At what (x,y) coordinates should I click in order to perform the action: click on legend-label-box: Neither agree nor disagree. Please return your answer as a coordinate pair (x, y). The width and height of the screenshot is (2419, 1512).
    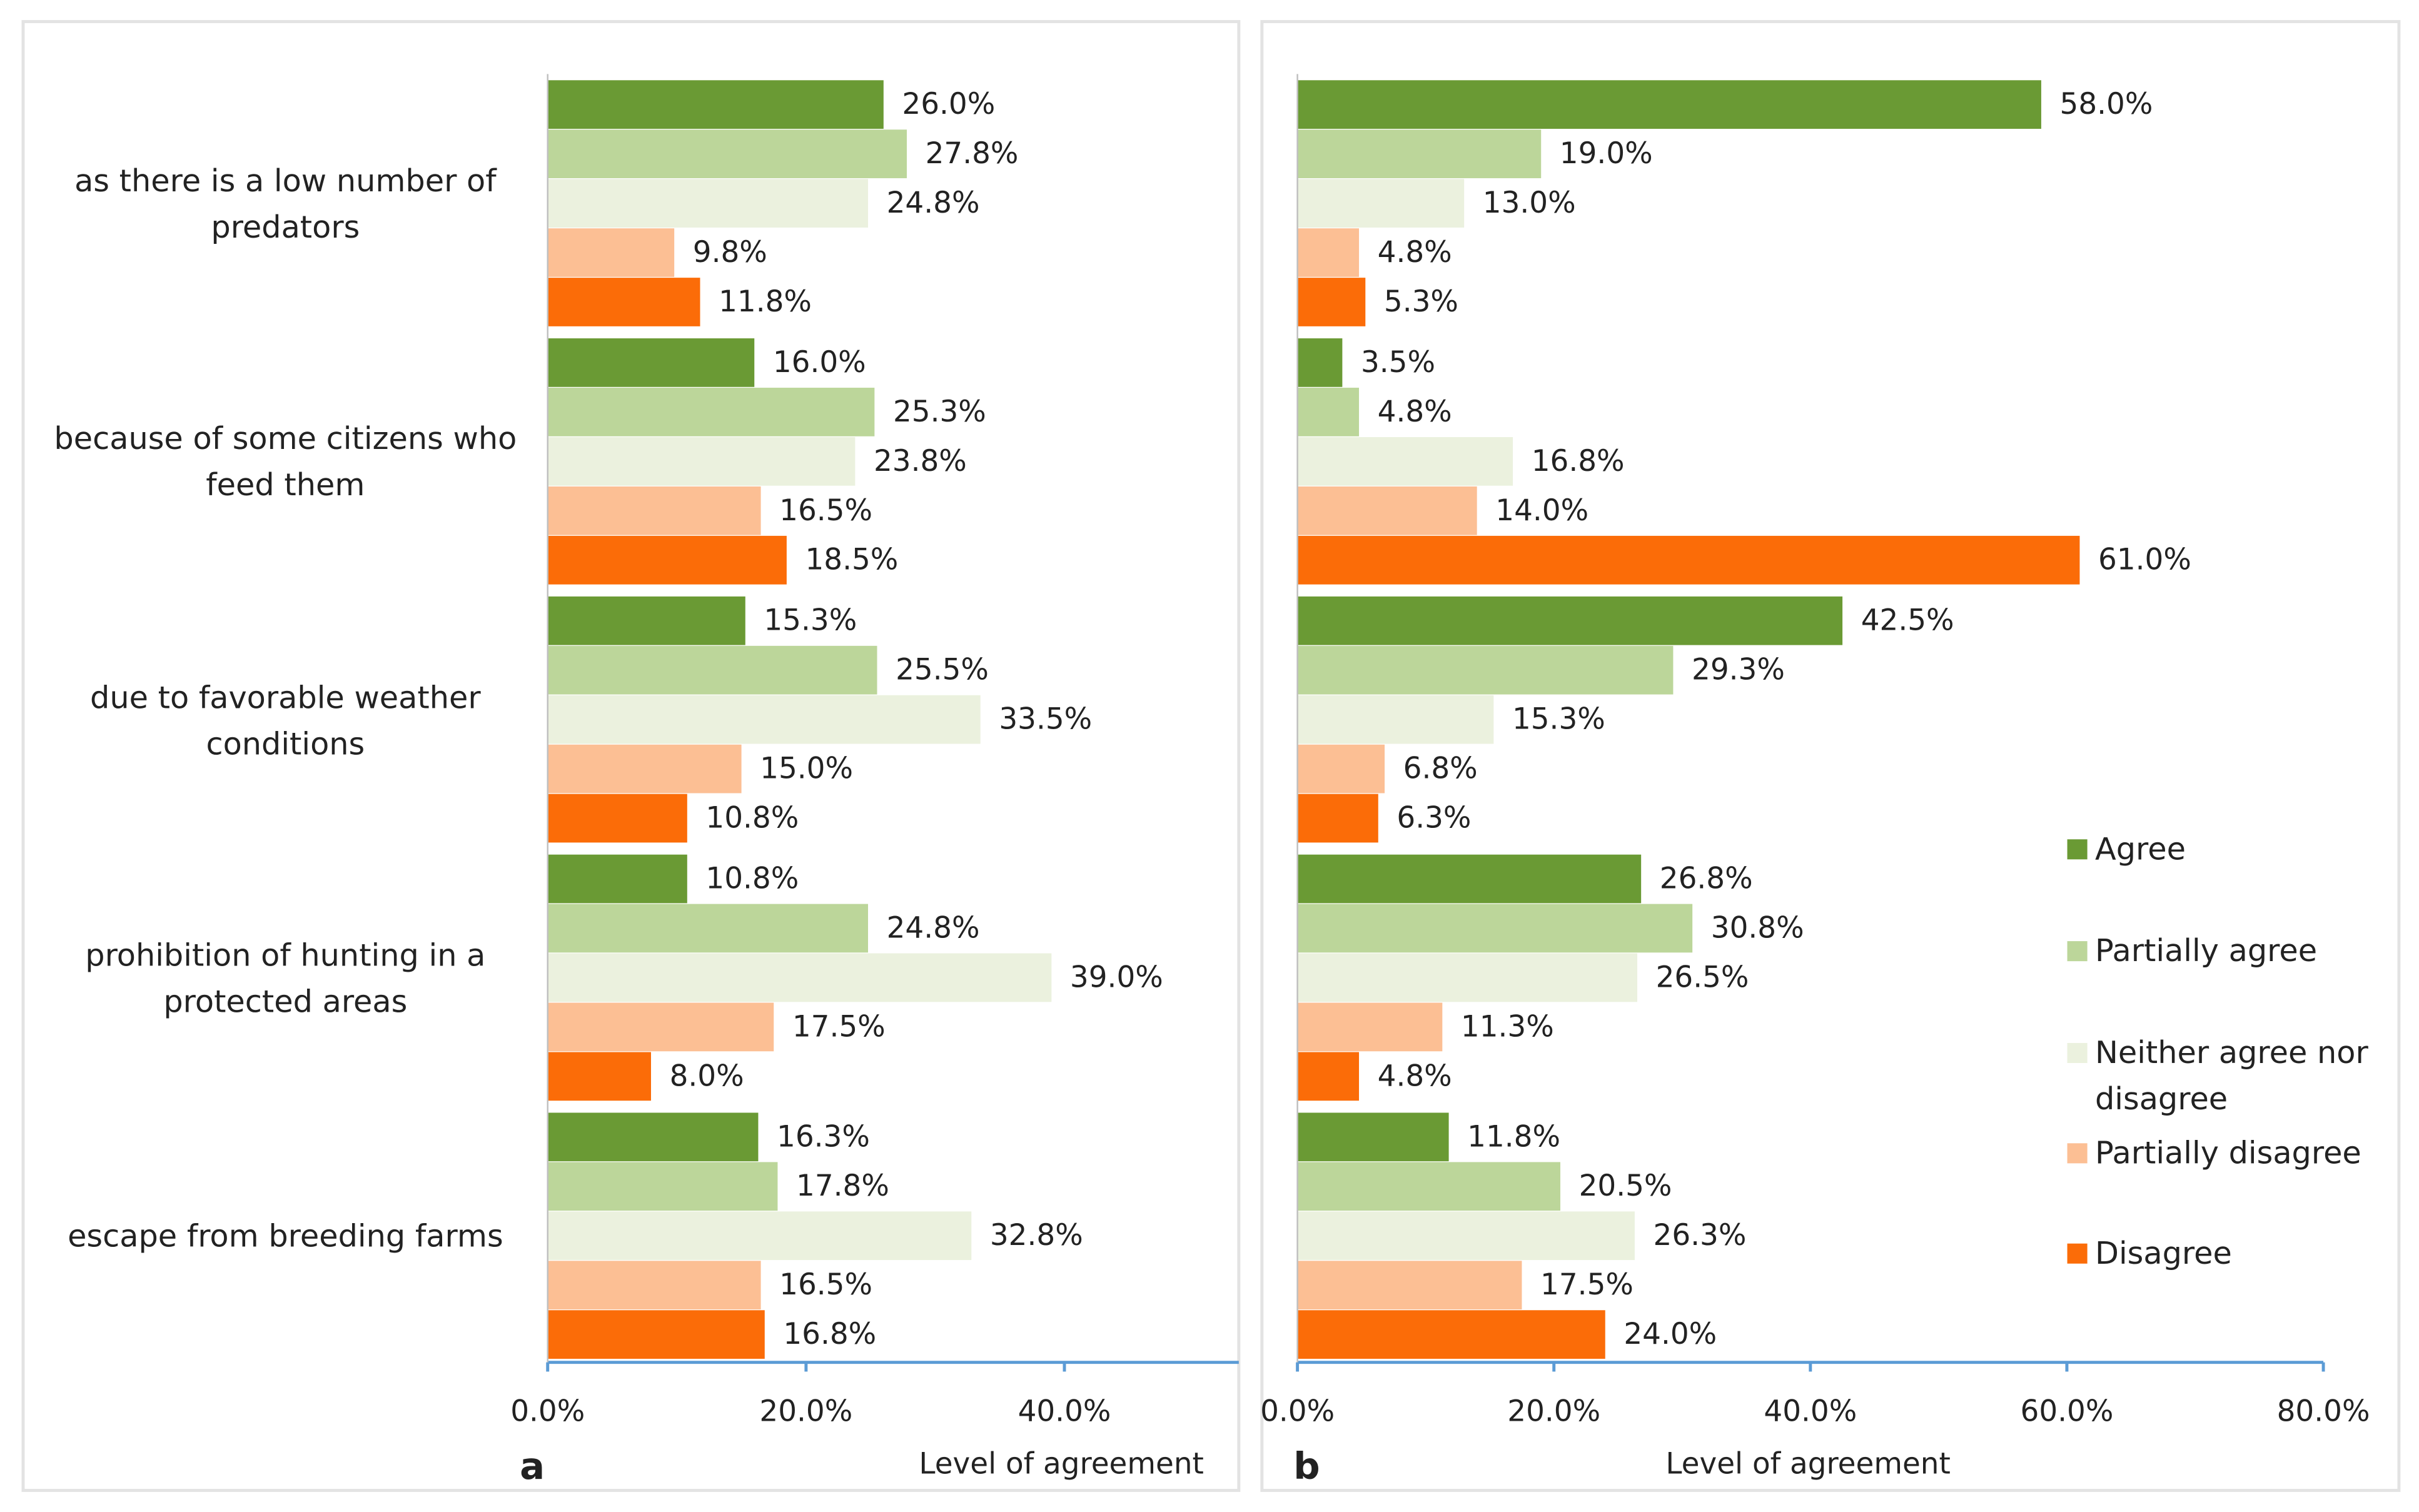
    Looking at the image, I should click on (2241, 1078).